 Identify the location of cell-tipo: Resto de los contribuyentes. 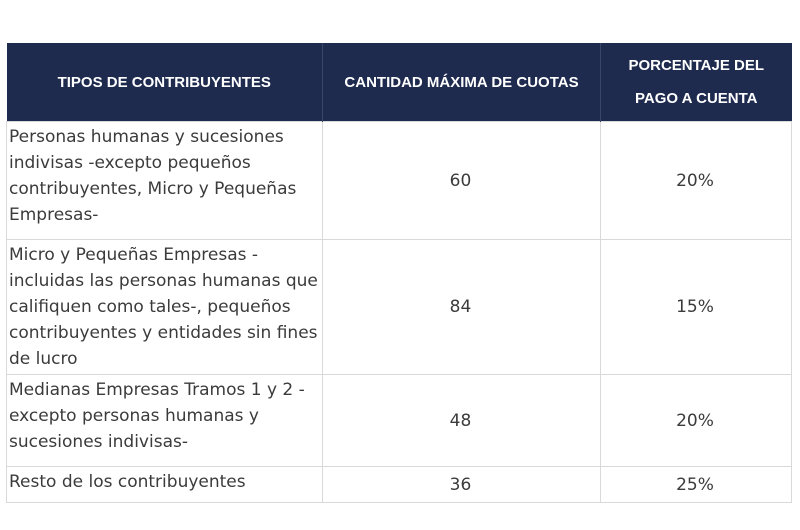
(164, 484).